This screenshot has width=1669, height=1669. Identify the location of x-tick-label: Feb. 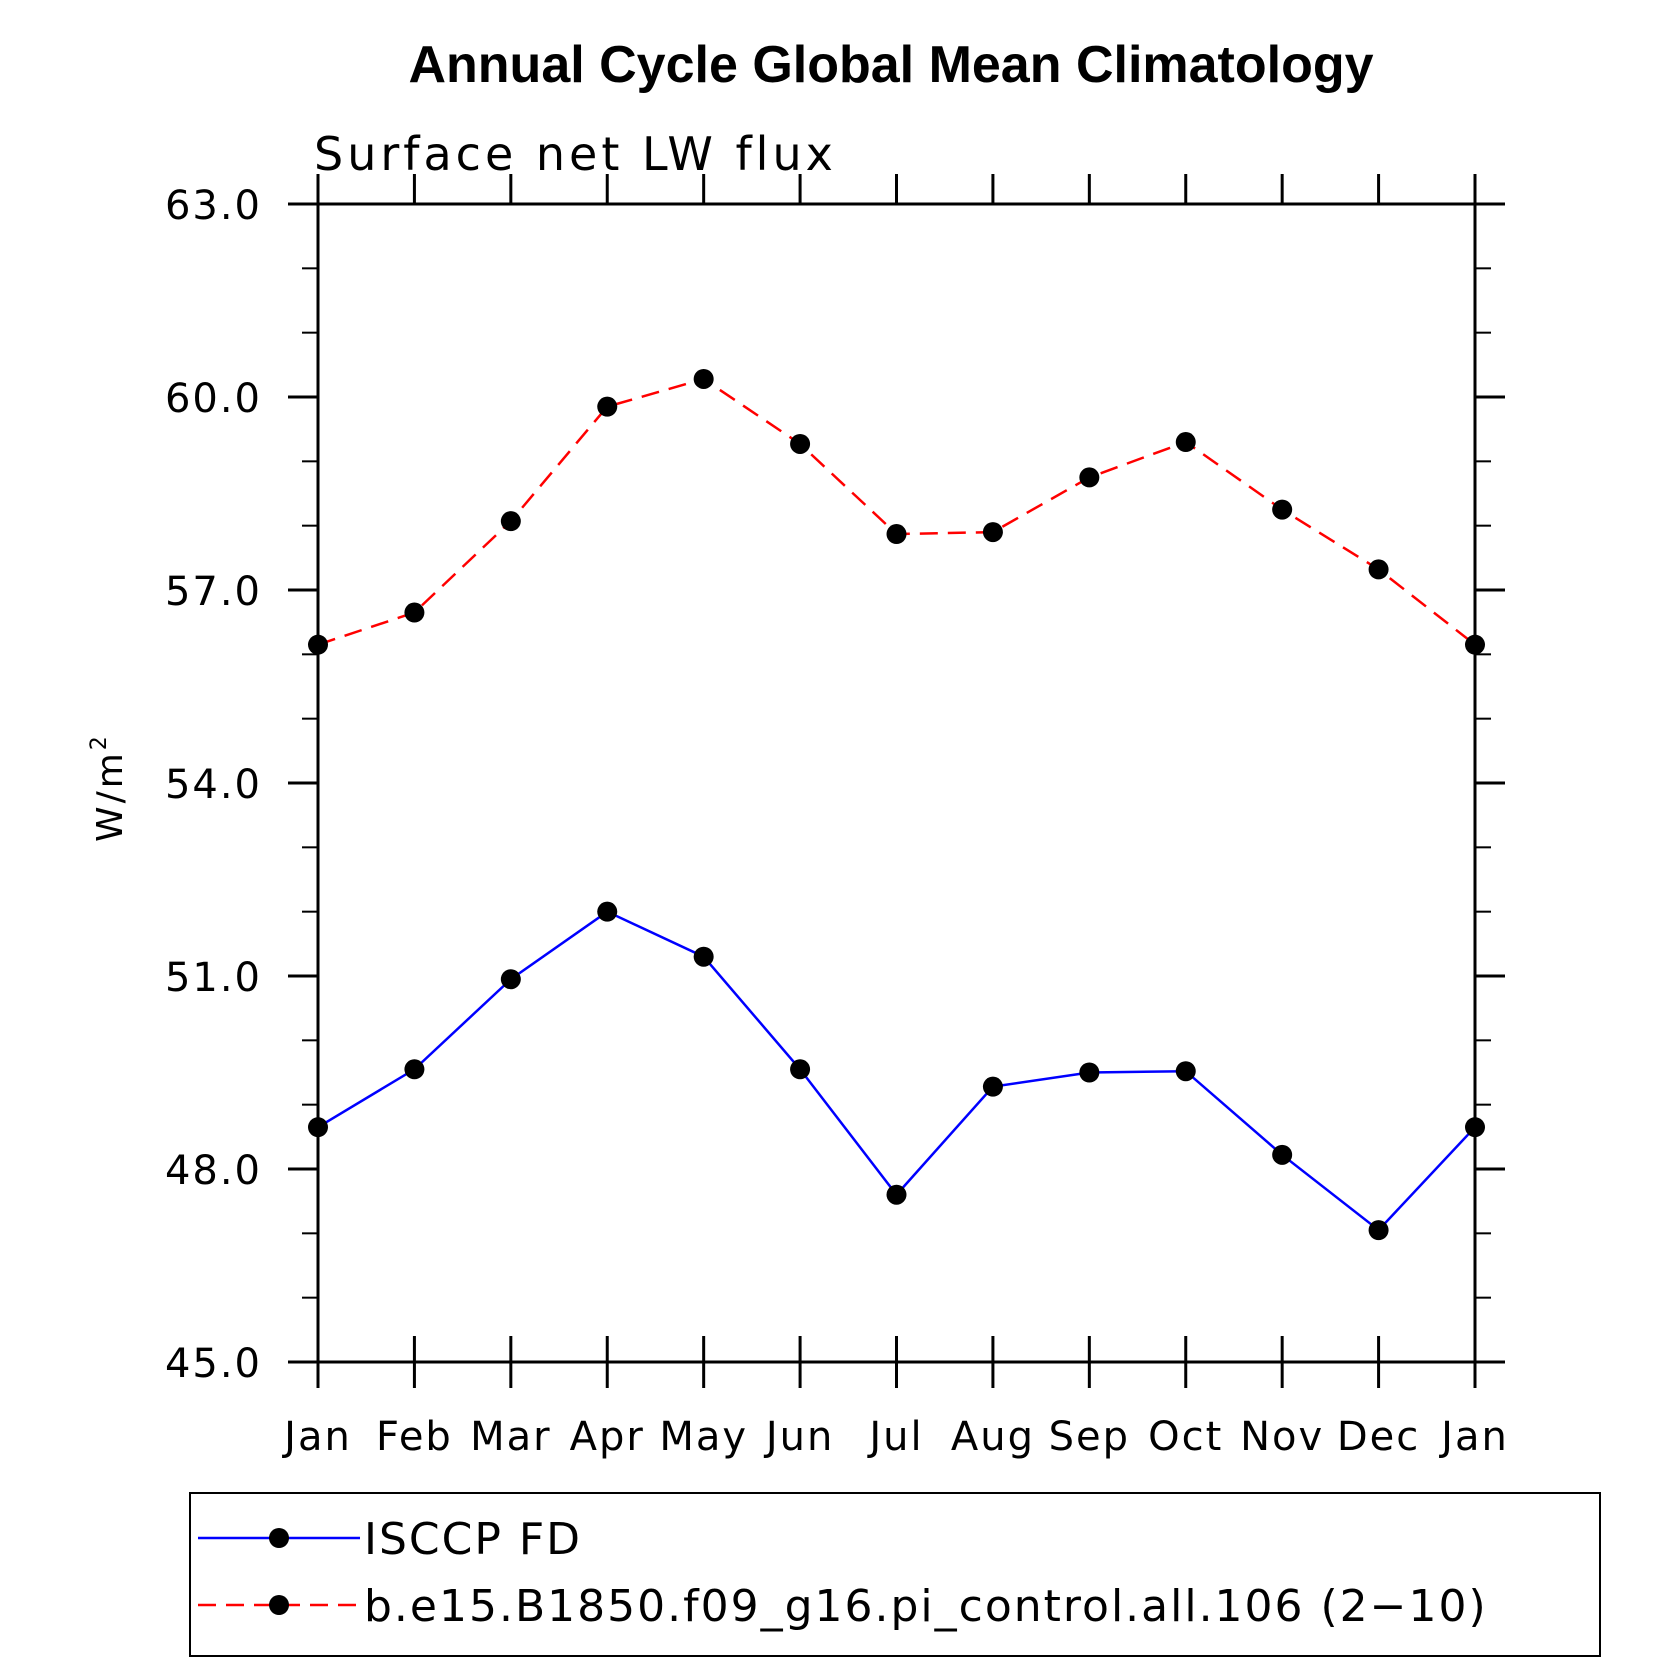
(414, 1437).